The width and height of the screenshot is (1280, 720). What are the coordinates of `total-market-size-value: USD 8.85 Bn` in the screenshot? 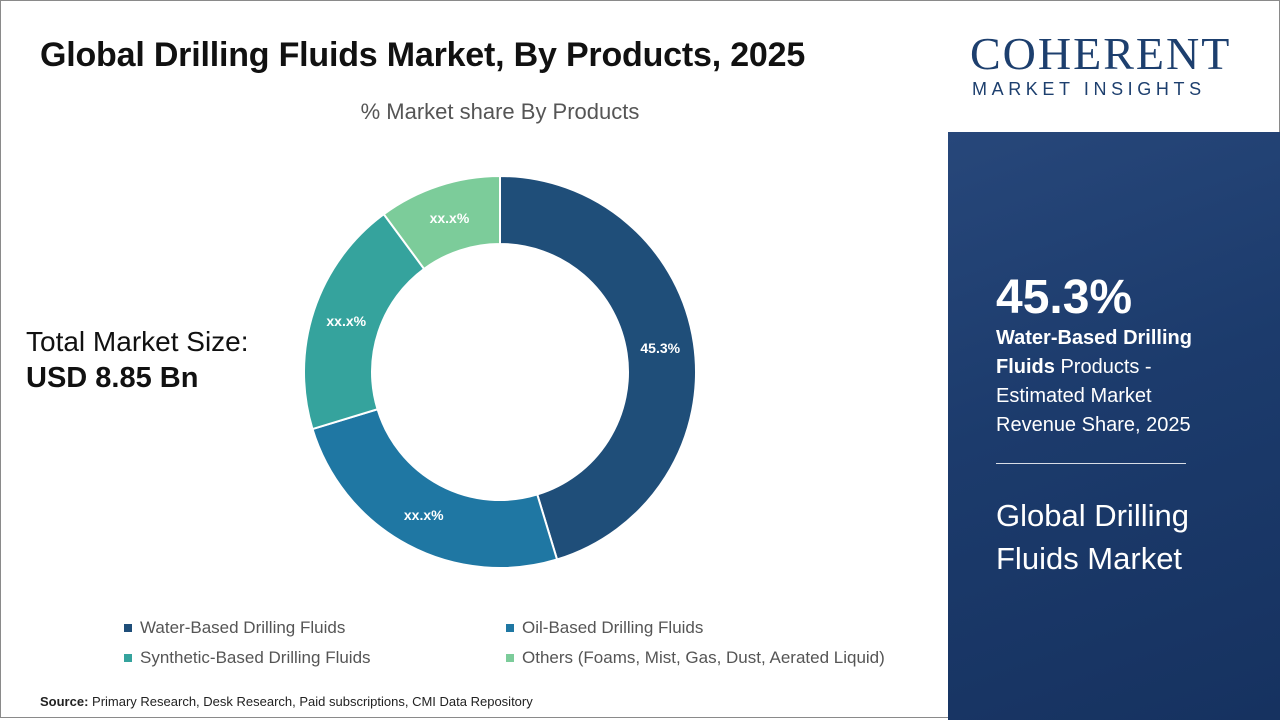 It's located at (112, 378).